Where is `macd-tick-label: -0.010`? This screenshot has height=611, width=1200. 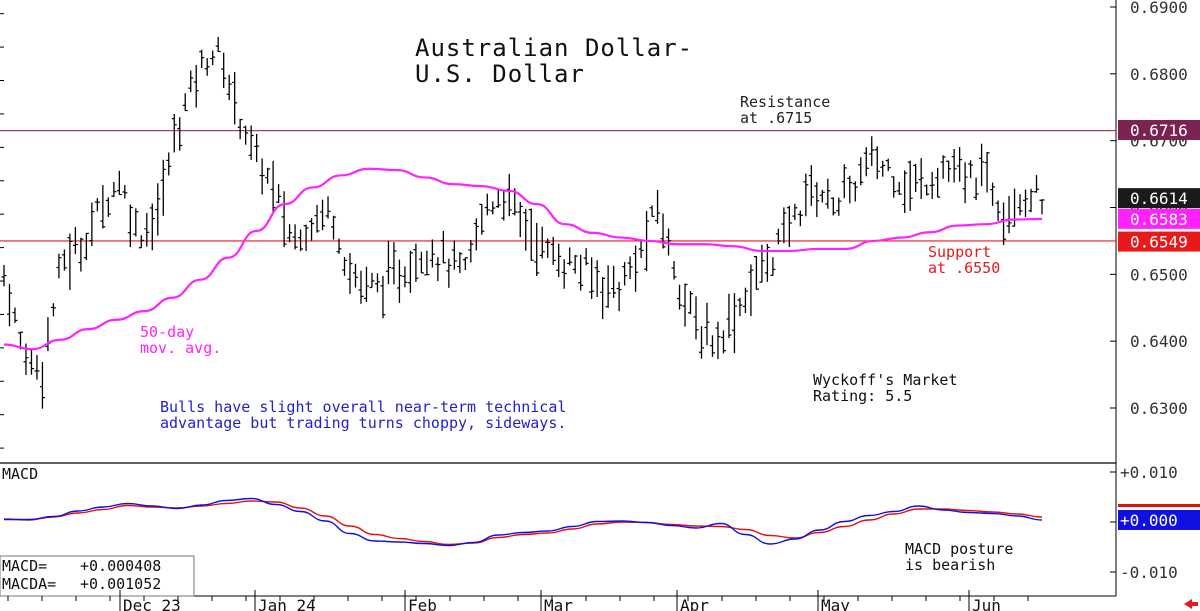
macd-tick-label: -0.010 is located at coordinates (1149, 572).